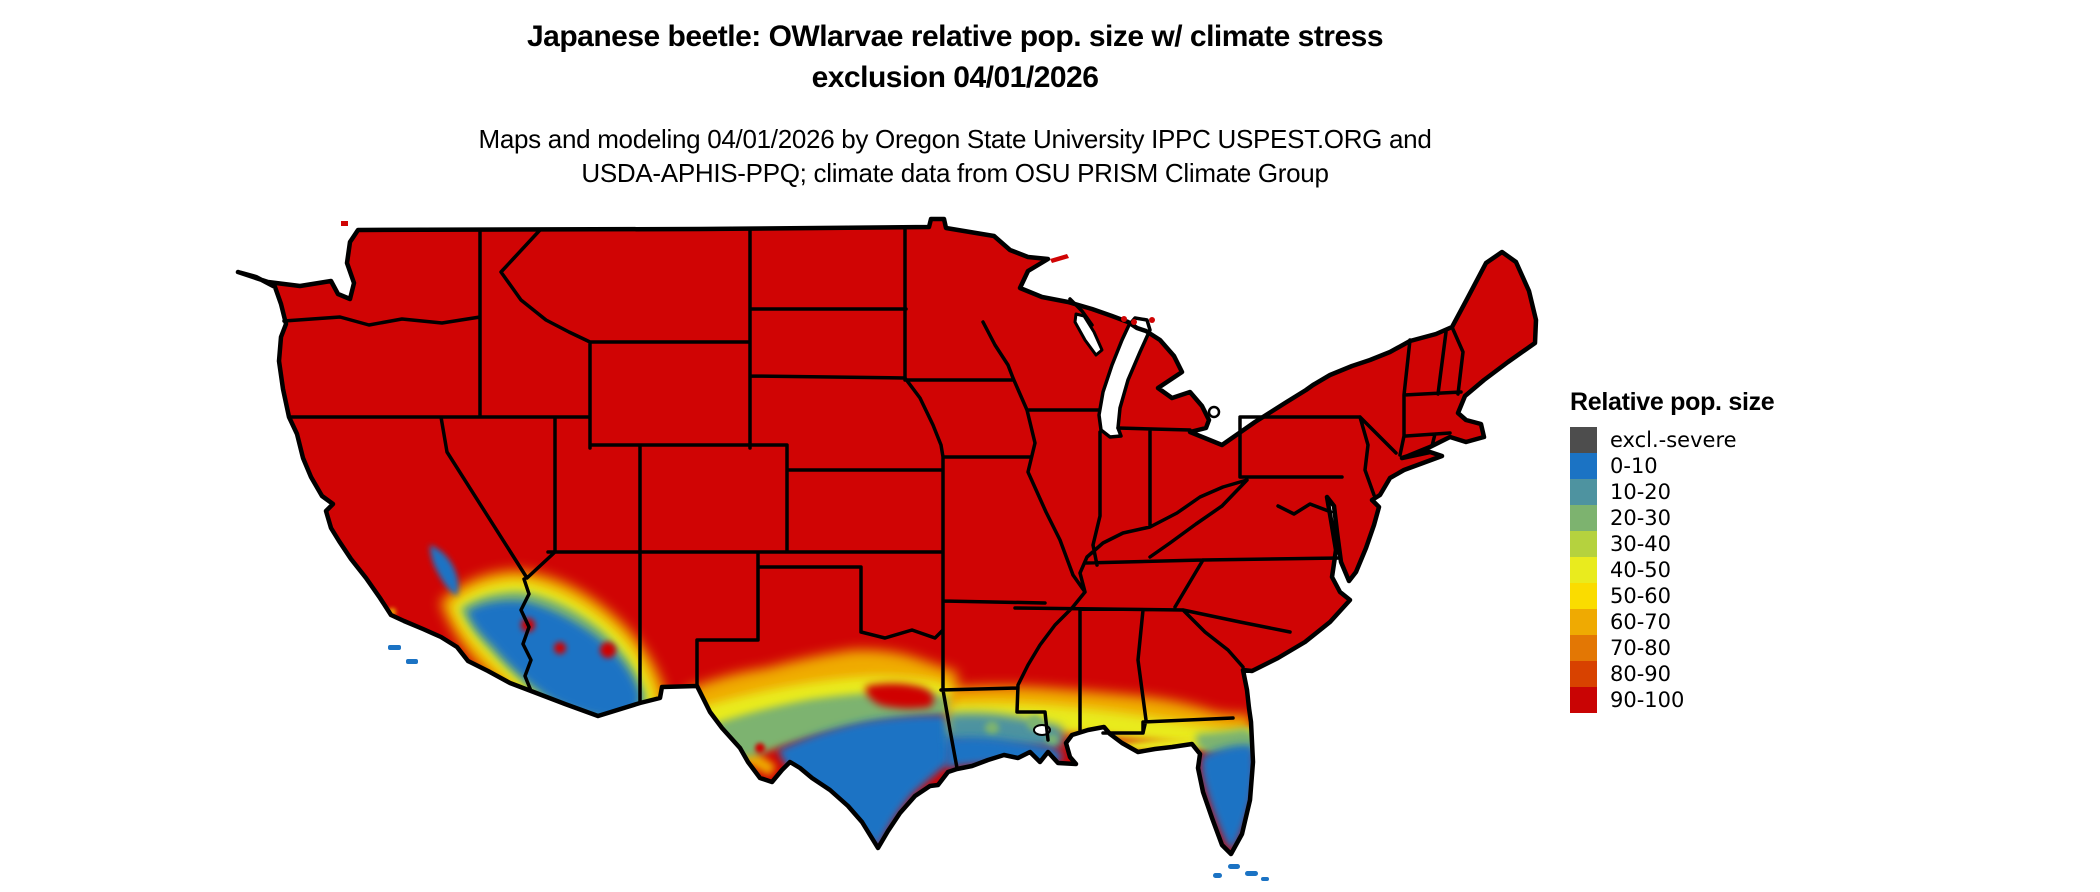  What do you see at coordinates (955, 77) in the screenshot?
I see `map-title-line2: exclusion 04/01/2026` at bounding box center [955, 77].